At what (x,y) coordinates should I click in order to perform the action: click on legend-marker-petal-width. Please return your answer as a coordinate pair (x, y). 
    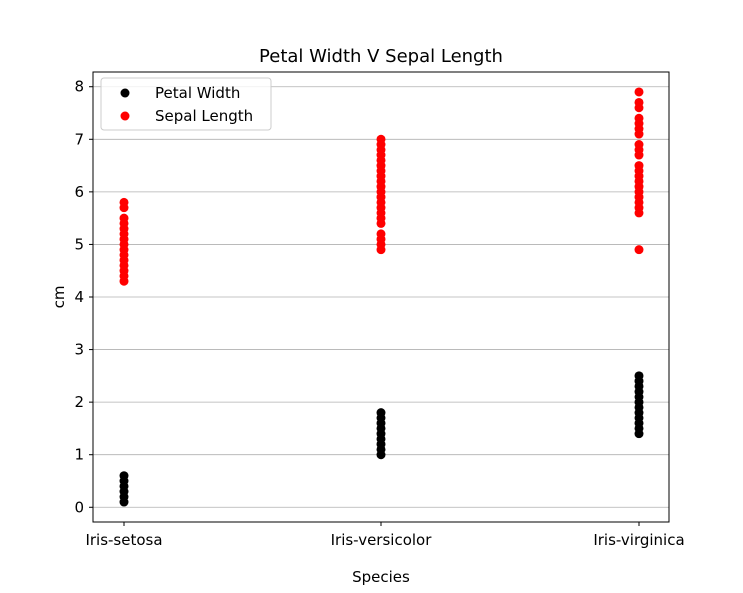
    Looking at the image, I should click on (125, 93).